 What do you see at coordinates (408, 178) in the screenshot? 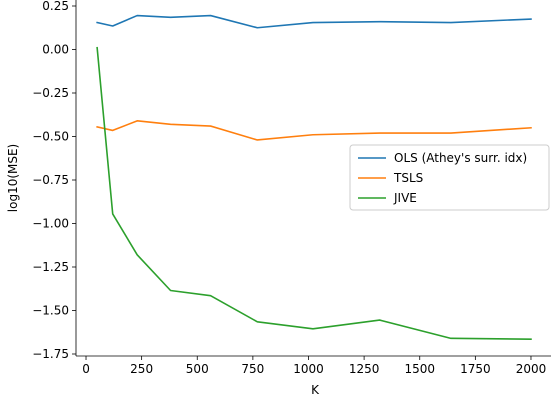
I see `legend-label-1: TSLS` at bounding box center [408, 178].